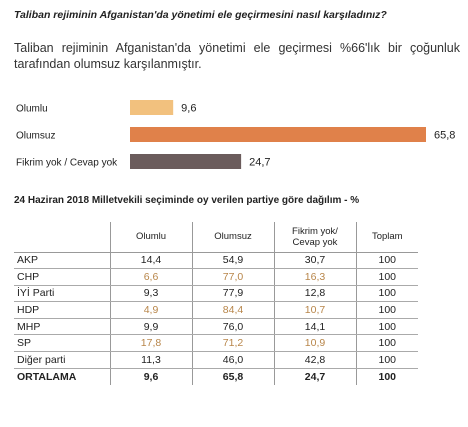 The height and width of the screenshot is (427, 468). What do you see at coordinates (386, 237) in the screenshot?
I see `header-toplam: Toplam` at bounding box center [386, 237].